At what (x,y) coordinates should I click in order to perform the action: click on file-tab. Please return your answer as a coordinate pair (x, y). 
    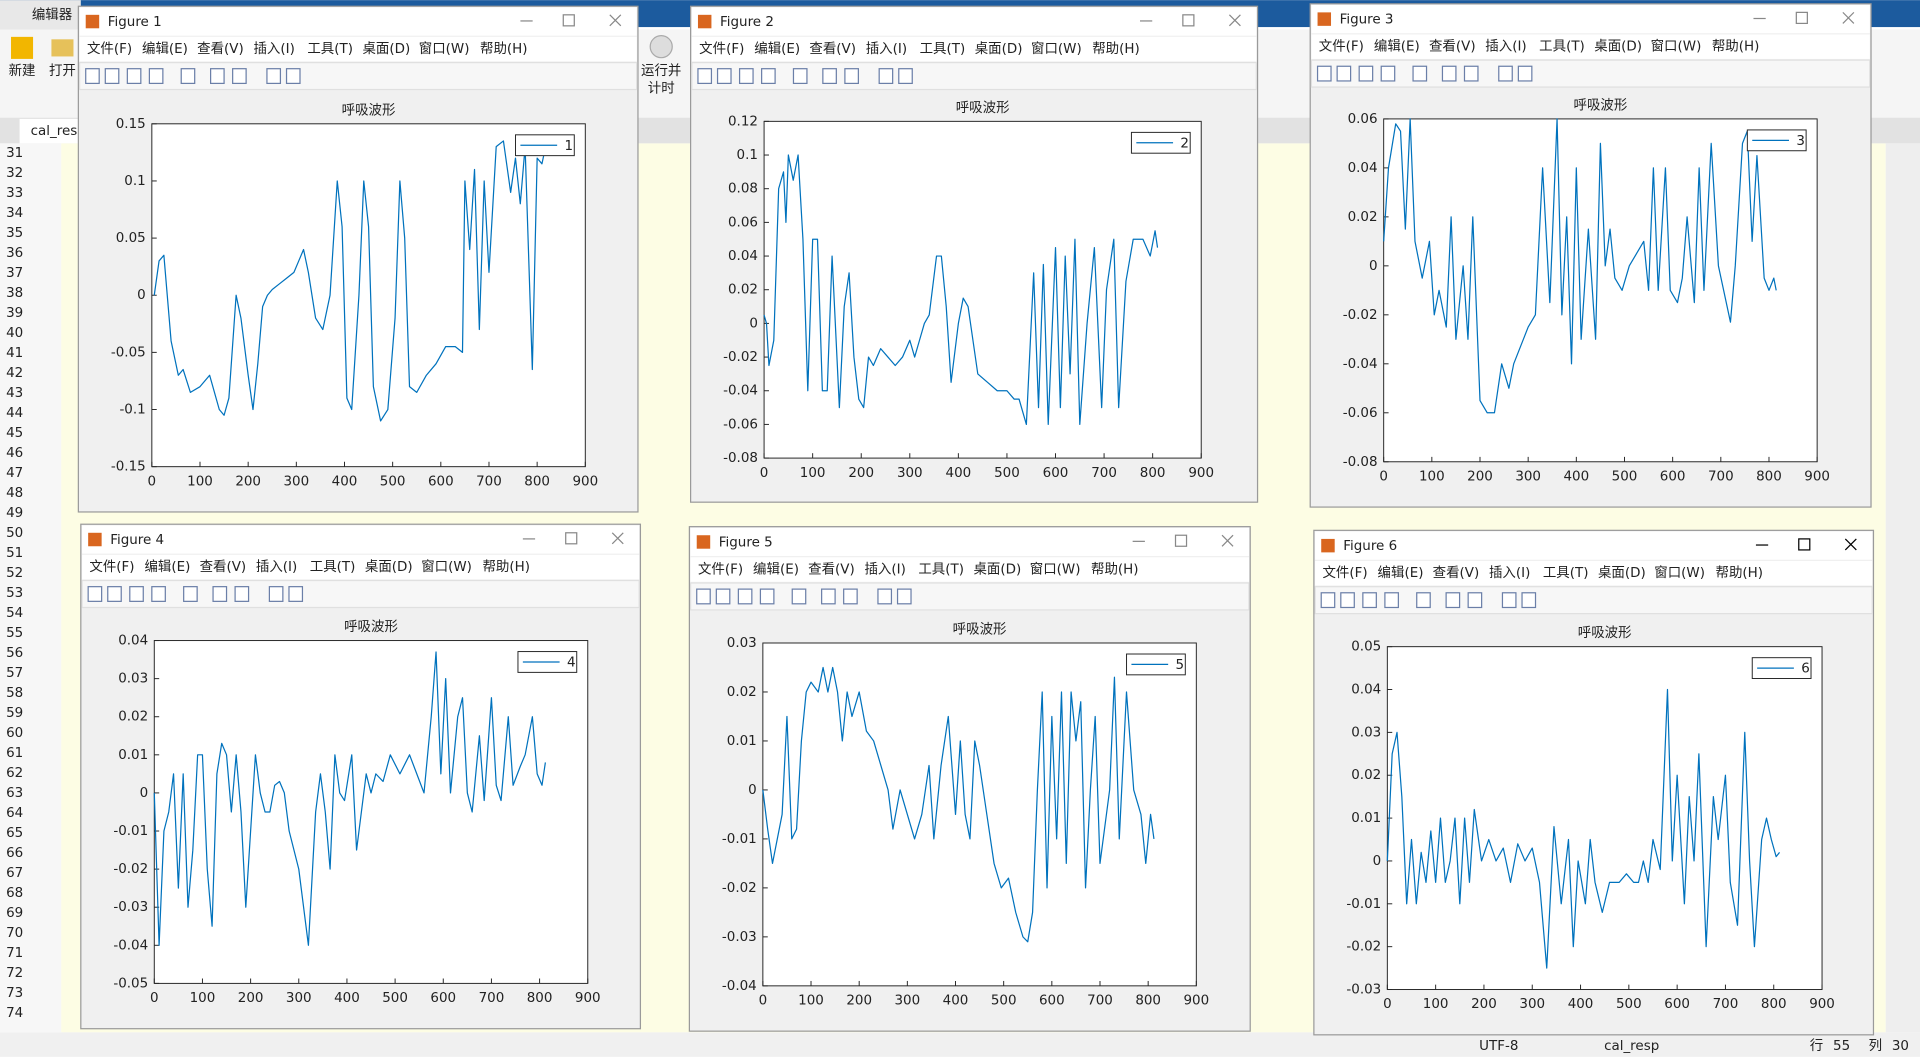
    Looking at the image, I should click on (50, 131).